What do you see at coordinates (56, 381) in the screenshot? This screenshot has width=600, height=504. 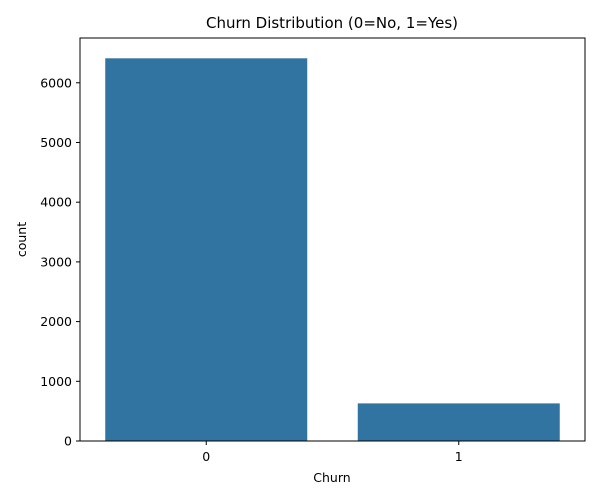 I see `y-tick-label-1000: 1000` at bounding box center [56, 381].